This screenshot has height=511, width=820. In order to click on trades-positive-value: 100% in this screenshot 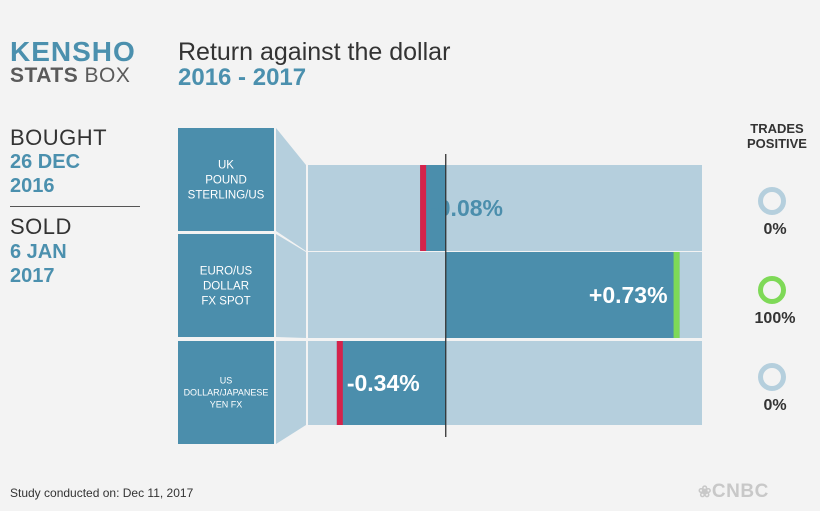, I will do `click(775, 318)`.